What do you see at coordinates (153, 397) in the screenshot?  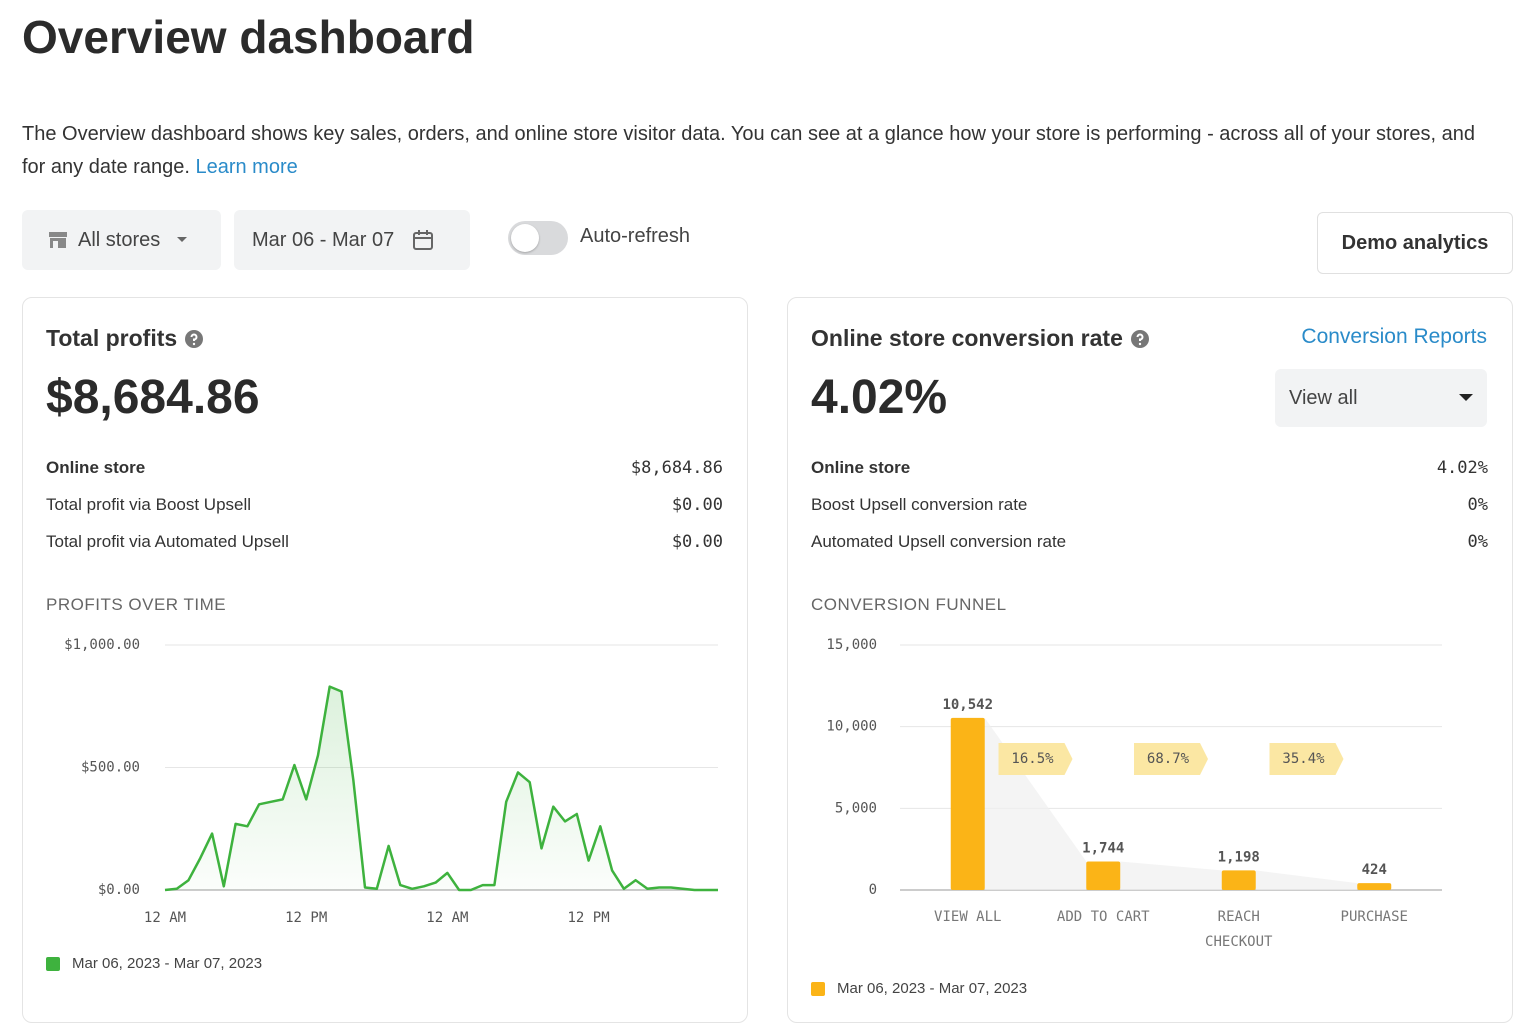 I see `total-profit-value: $8,684.86` at bounding box center [153, 397].